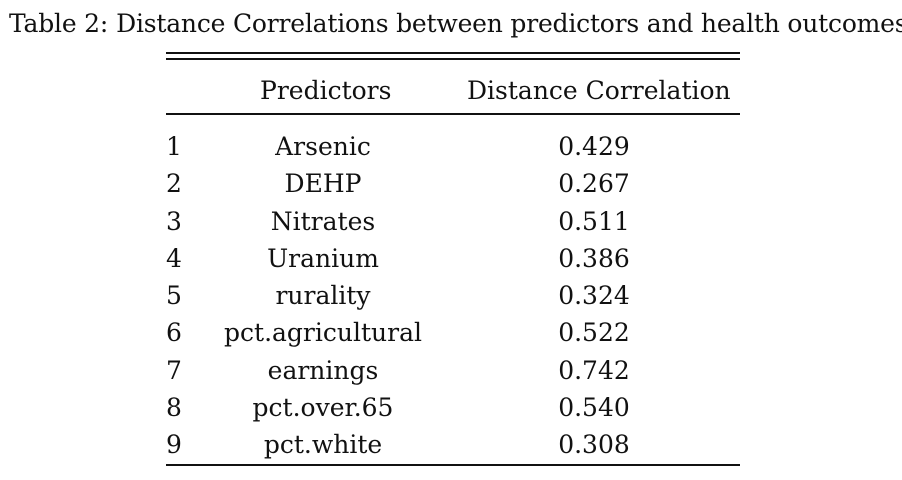 This screenshot has width=902, height=480. What do you see at coordinates (323, 221) in the screenshot?
I see `row-predictor: Nitrates` at bounding box center [323, 221].